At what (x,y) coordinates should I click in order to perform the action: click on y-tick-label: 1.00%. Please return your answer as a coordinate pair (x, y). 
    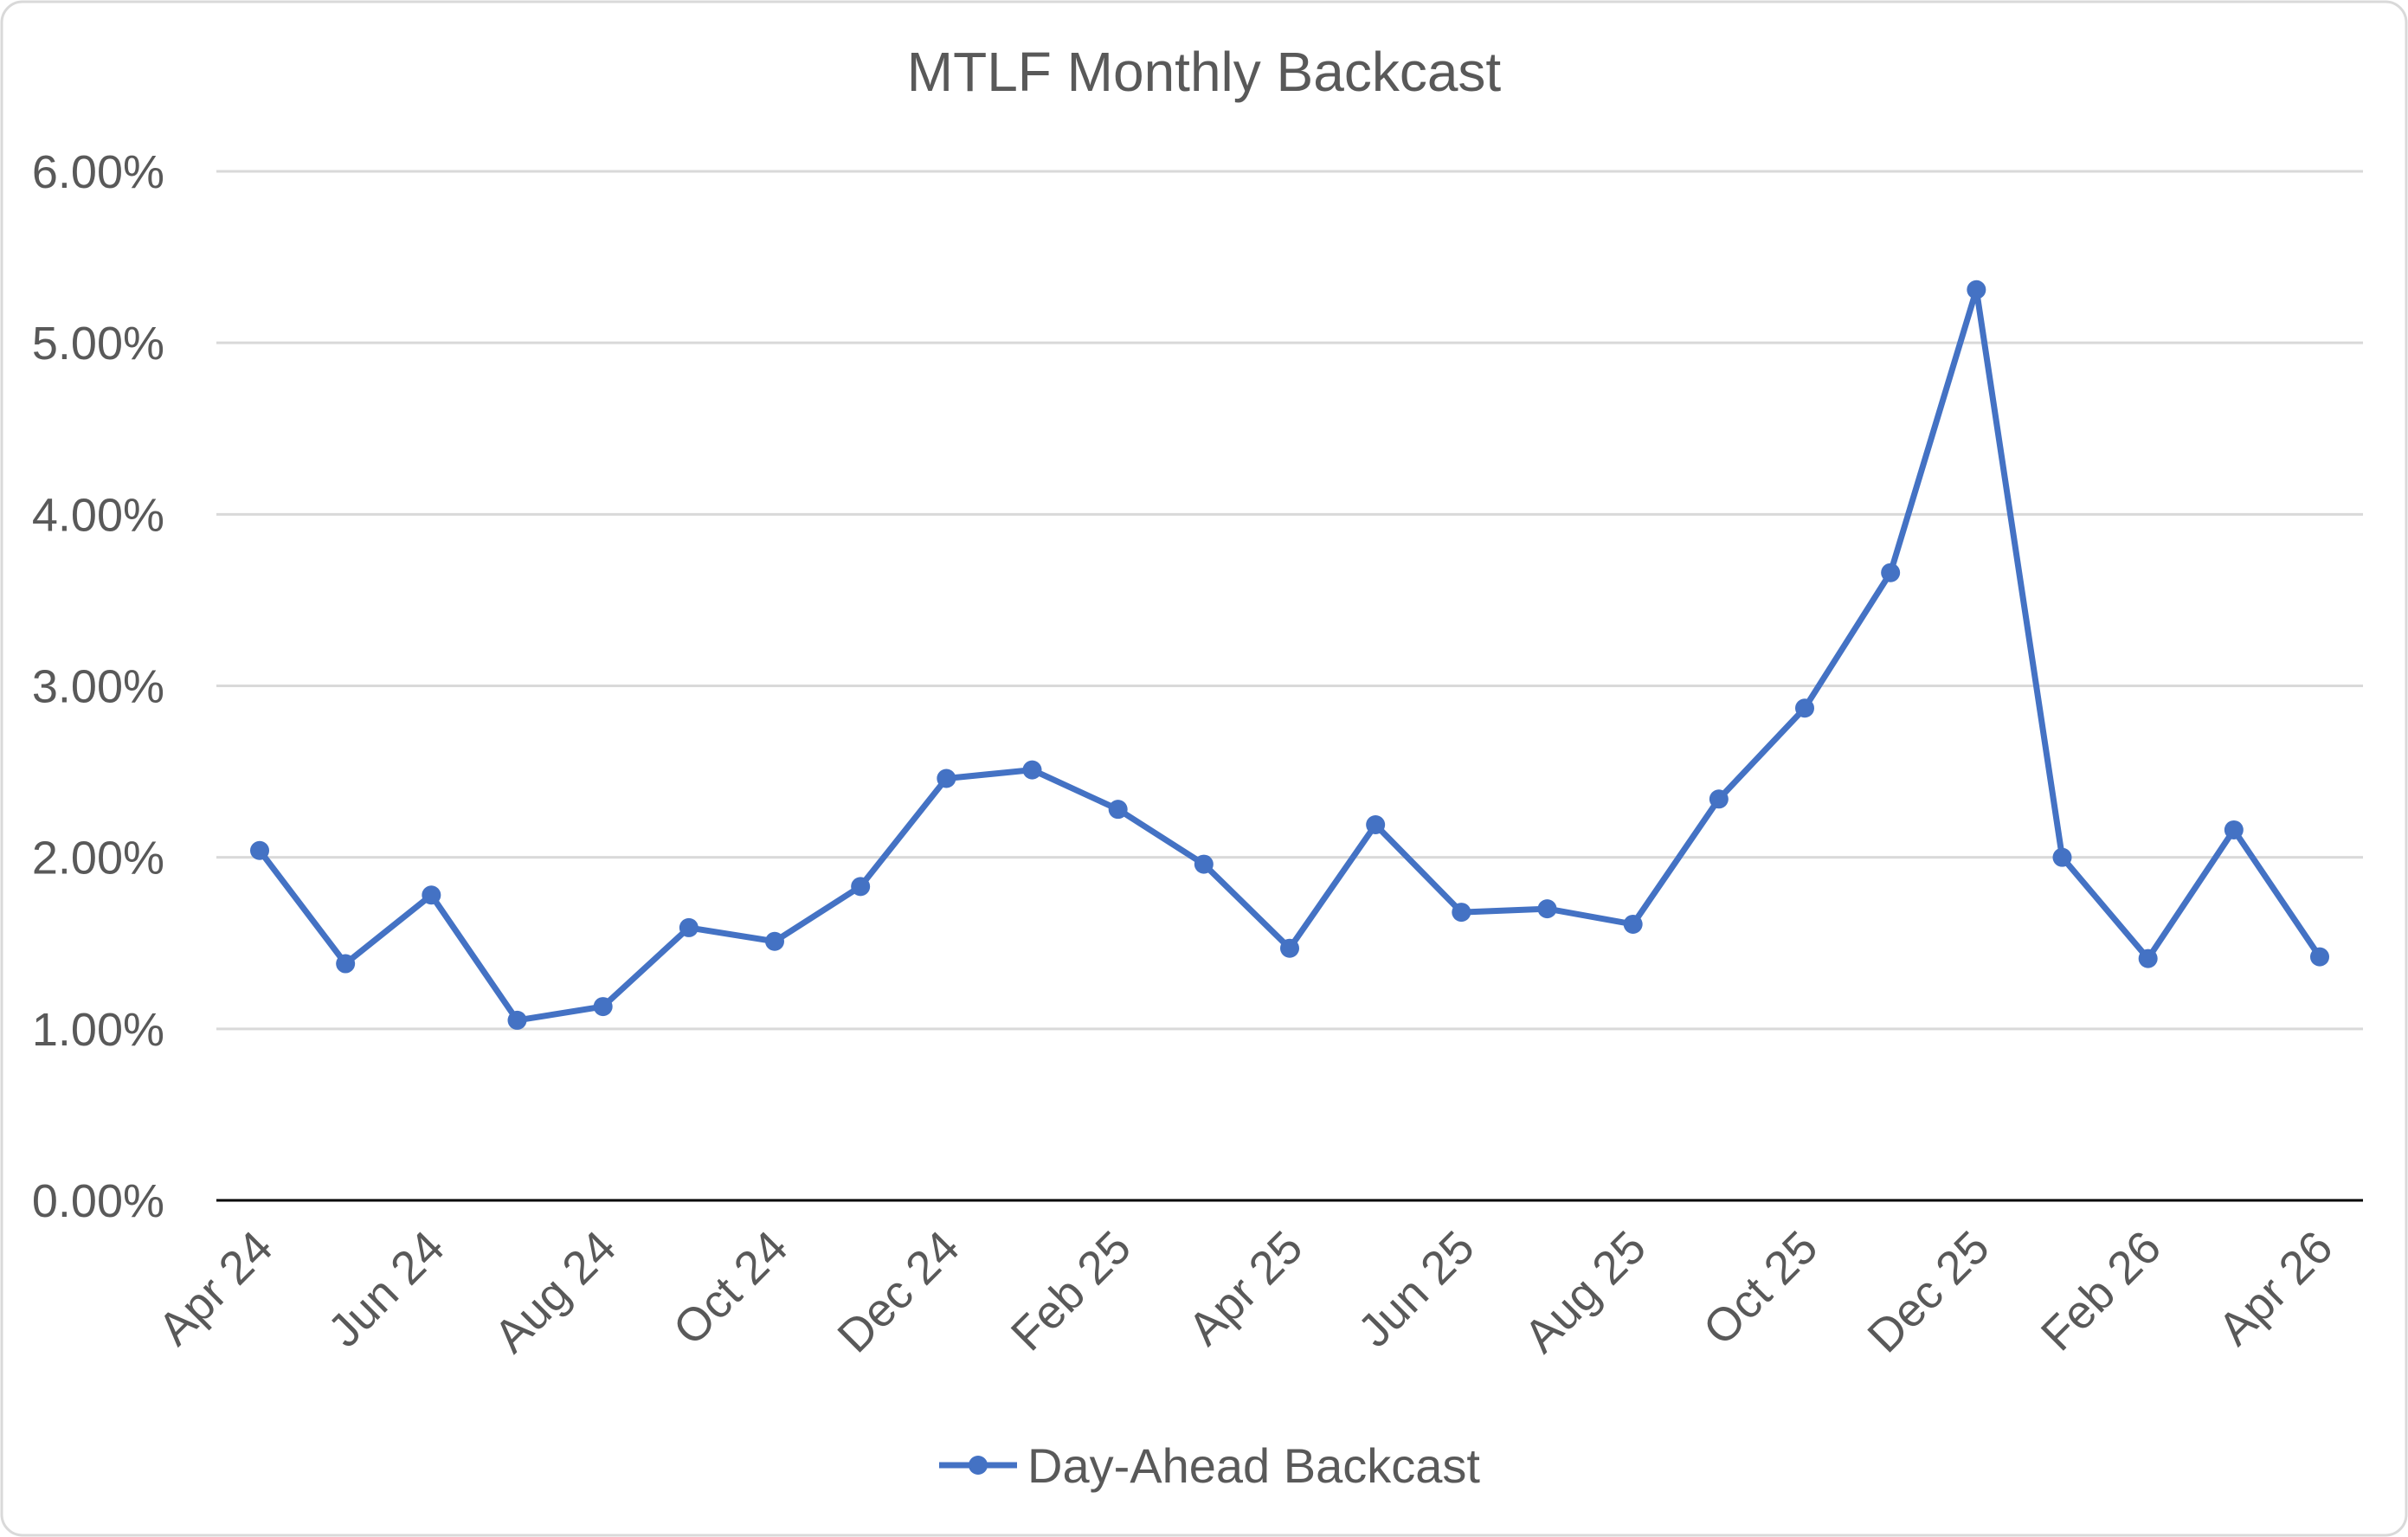
    Looking at the image, I should click on (98, 1030).